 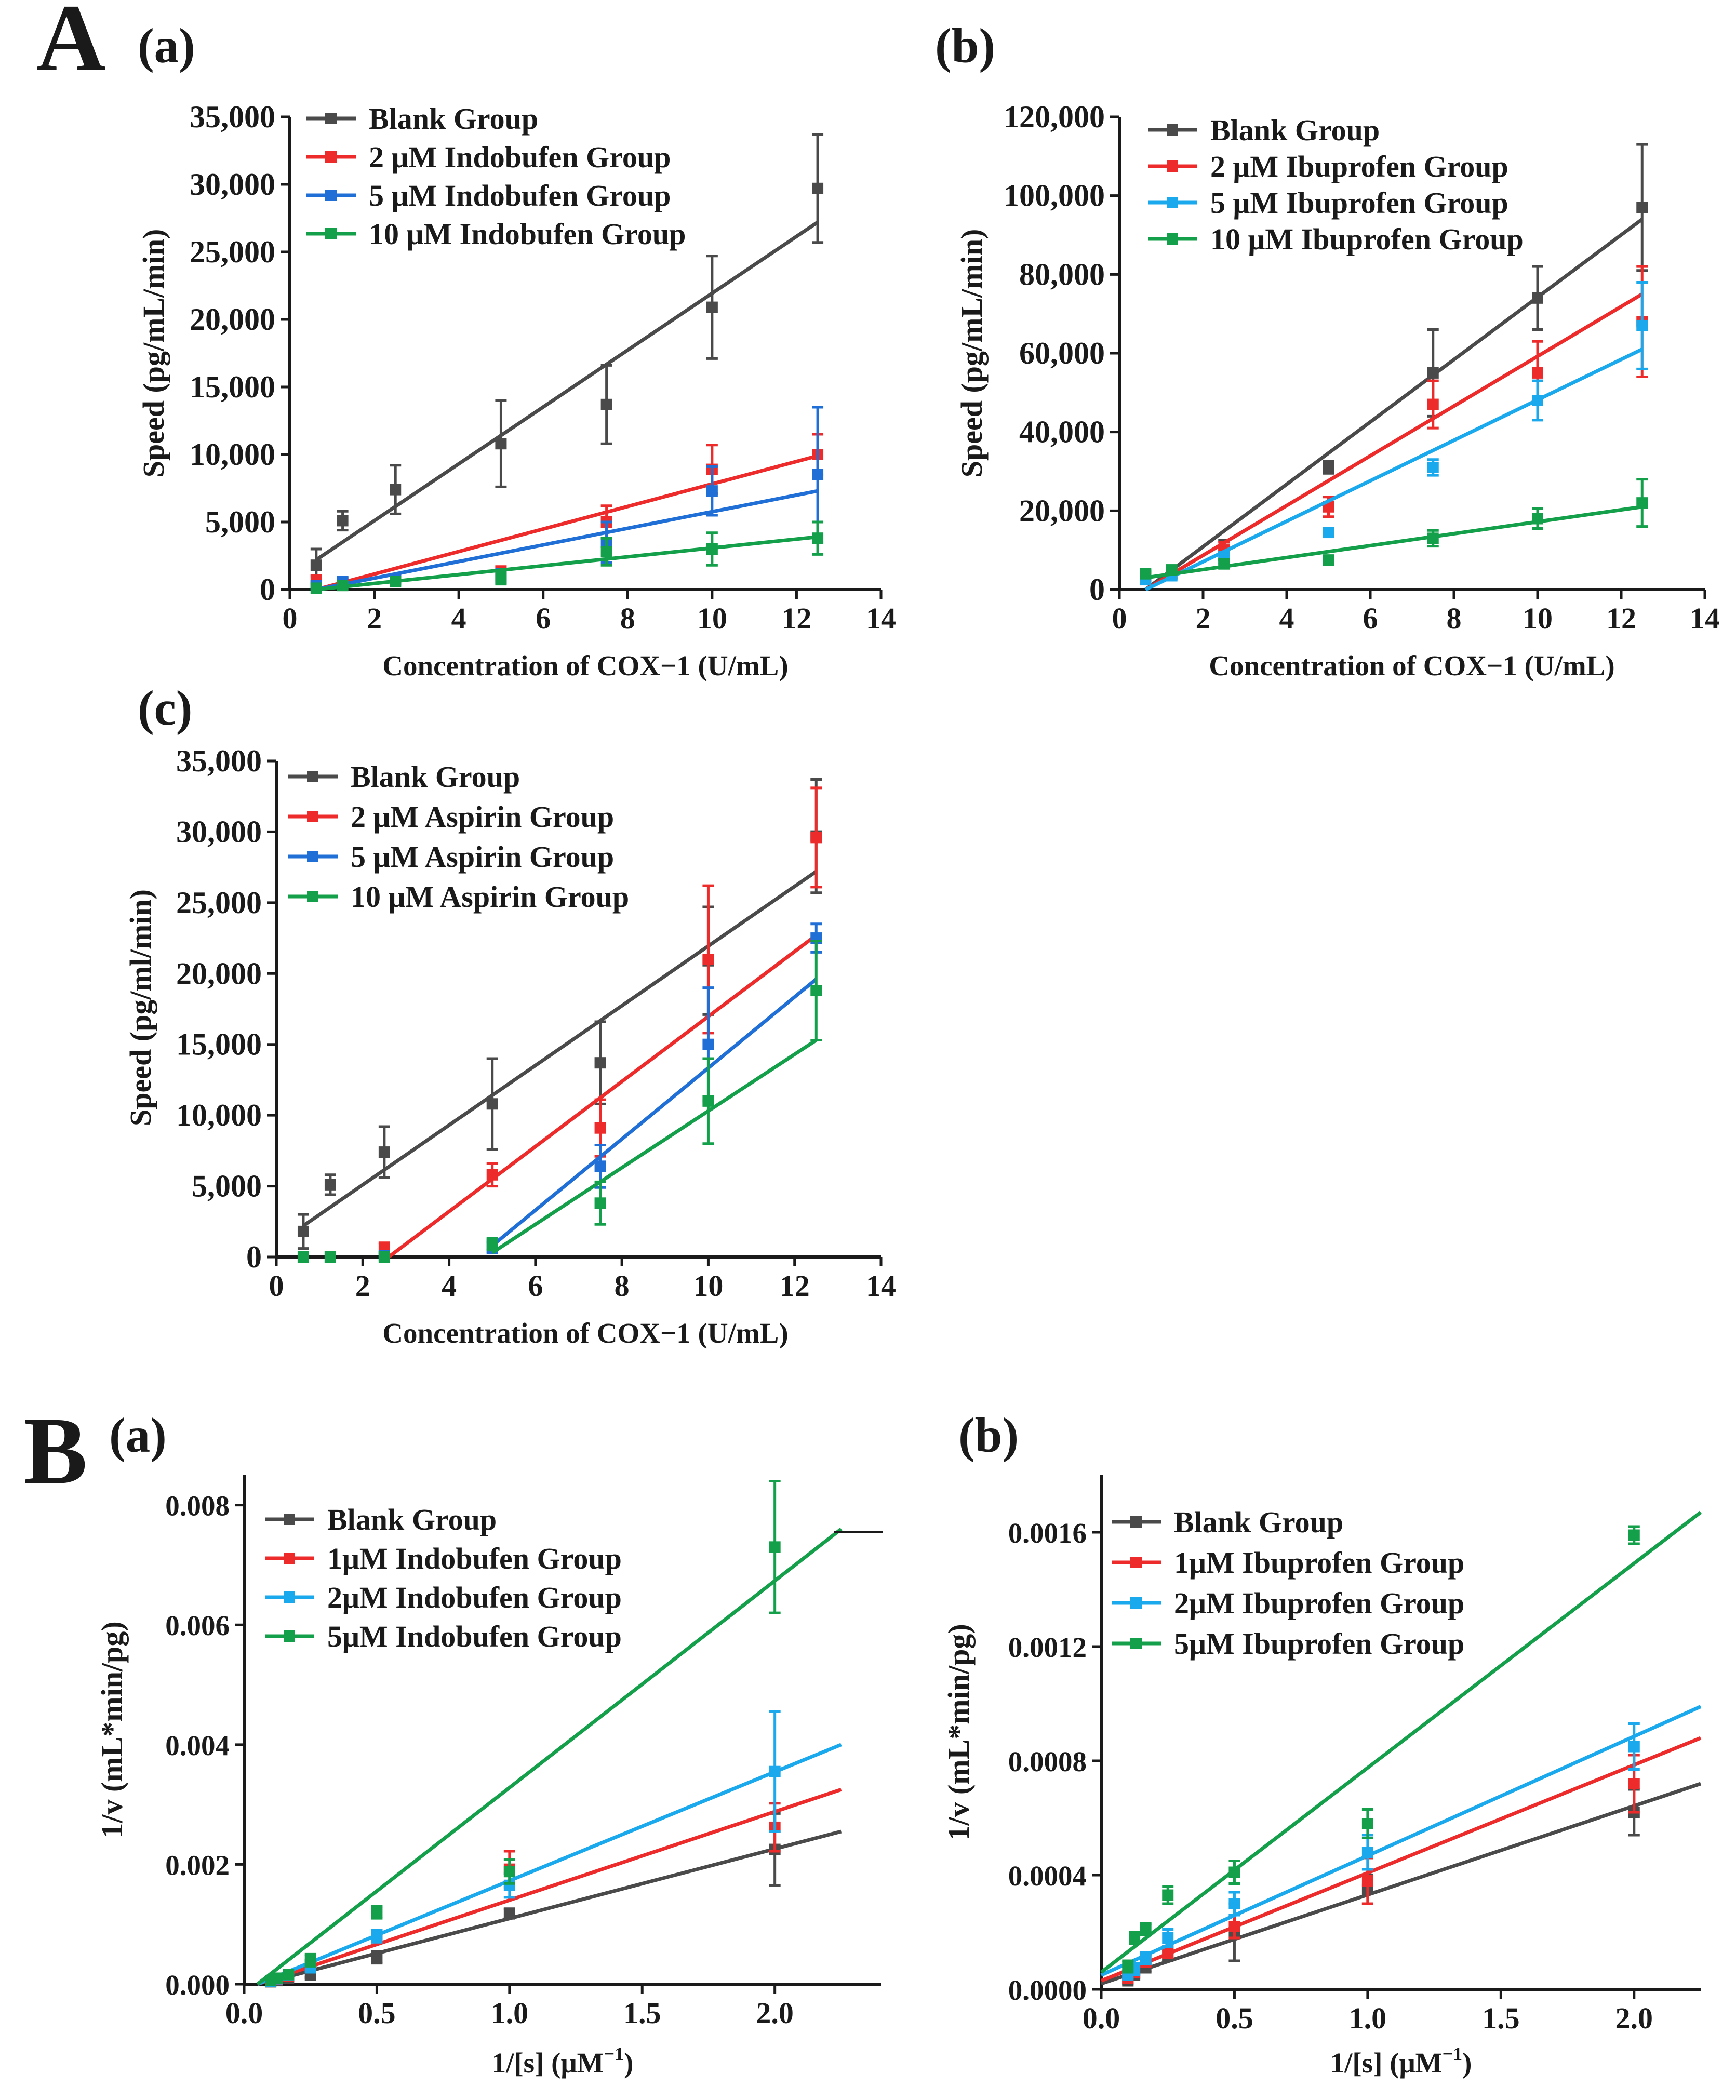 What do you see at coordinates (219, 1115) in the screenshot?
I see `y-tick-label: 10,000` at bounding box center [219, 1115].